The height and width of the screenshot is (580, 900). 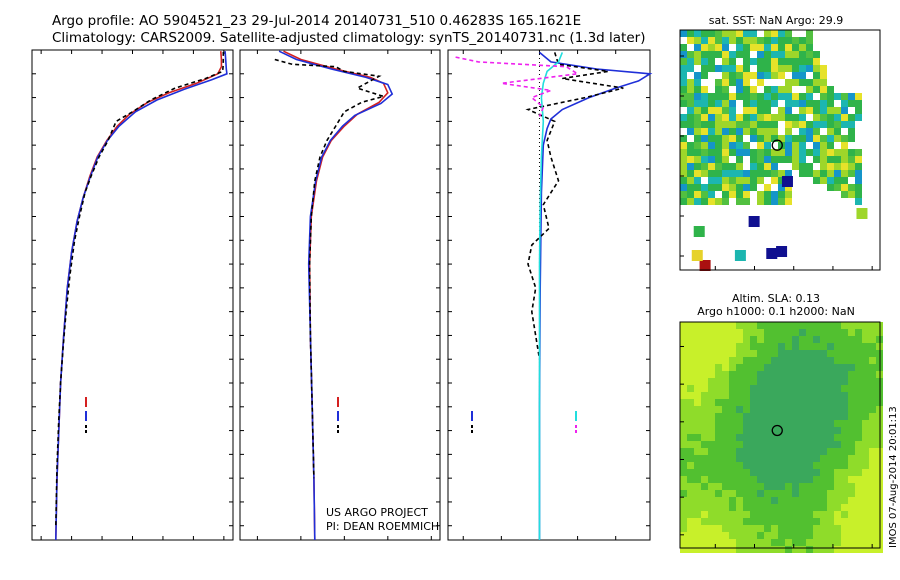 What do you see at coordinates (776, 298) in the screenshot?
I see `sla-map-title1: Altim. SLA: 0.13` at bounding box center [776, 298].